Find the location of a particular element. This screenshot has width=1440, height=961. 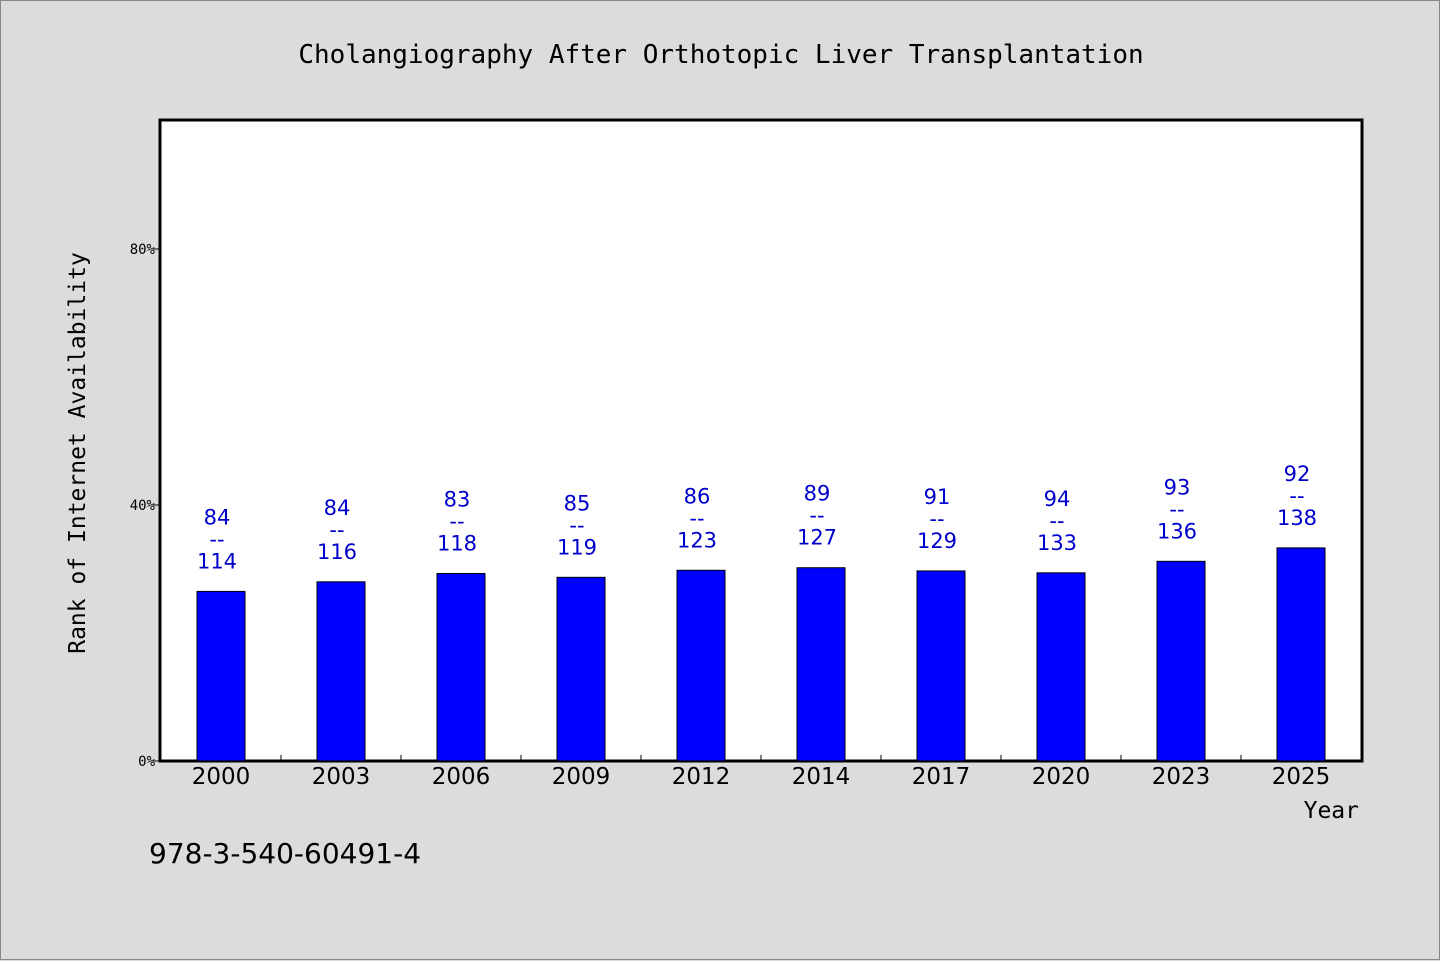

data-label-bottom: 129 is located at coordinates (937, 541).